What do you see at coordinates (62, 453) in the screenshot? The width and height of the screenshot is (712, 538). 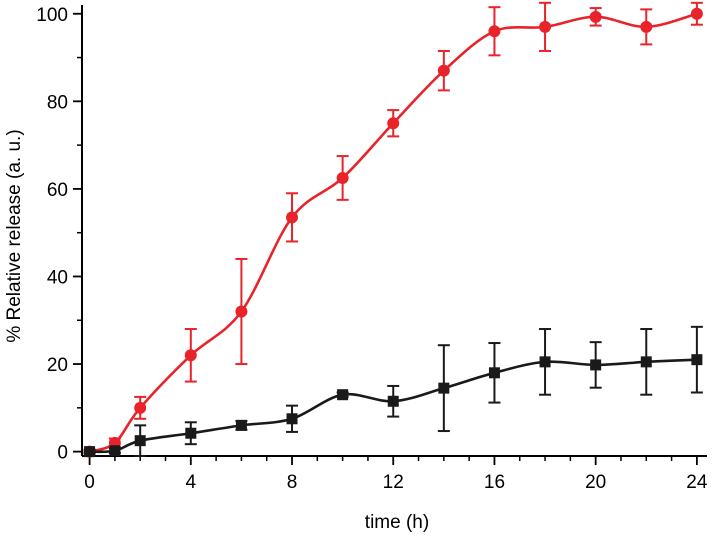 I see `y-tick-label: 0` at bounding box center [62, 453].